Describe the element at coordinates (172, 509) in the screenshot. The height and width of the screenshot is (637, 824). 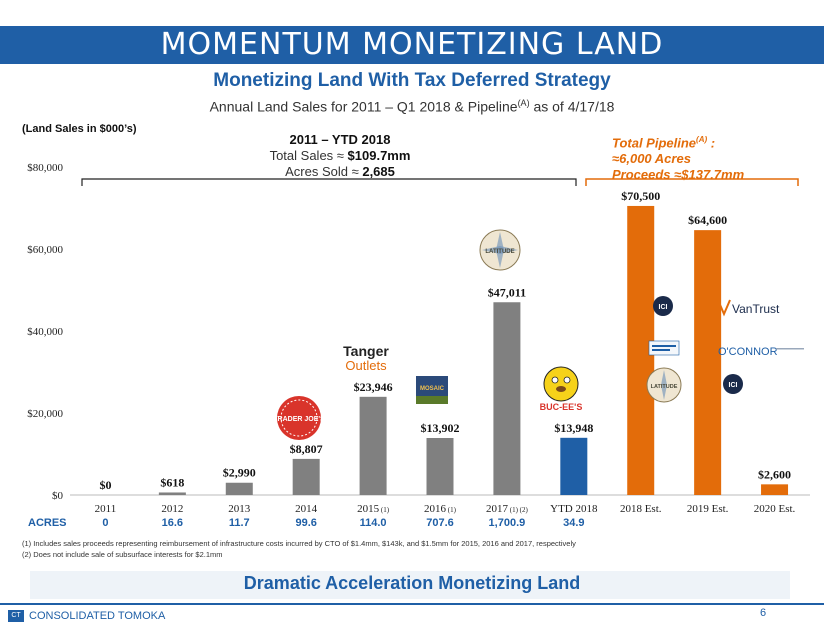
I see `x-tick-label: 2012` at that location.